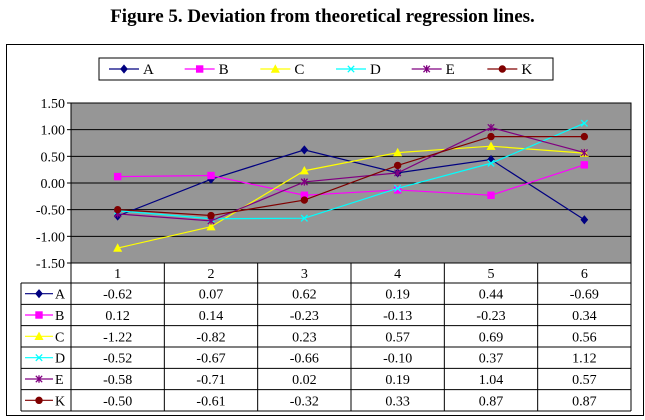 The image size is (645, 420). Describe the element at coordinates (304, 295) in the screenshot. I see `table-cell: 0.62` at that location.